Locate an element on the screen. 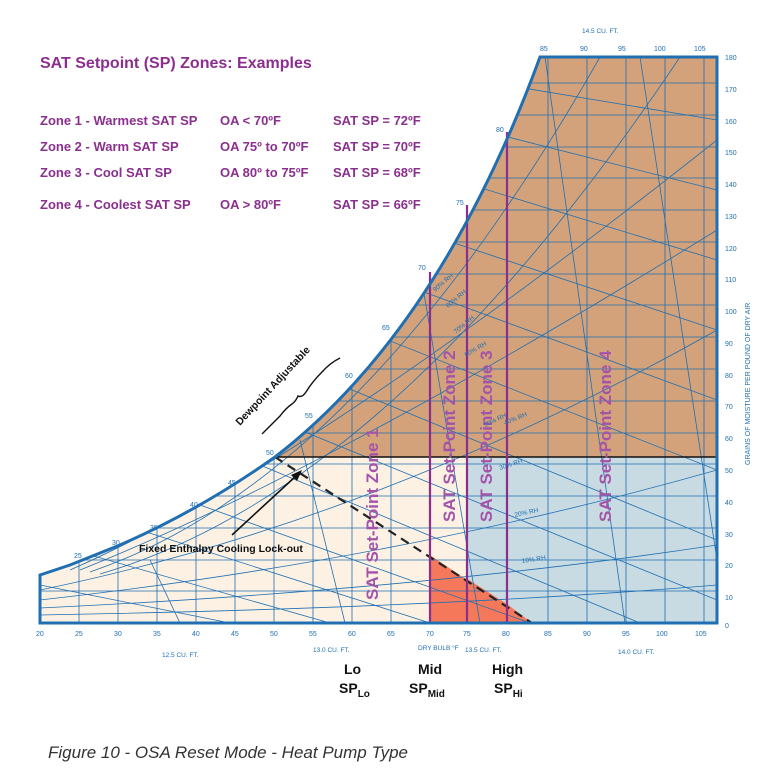 The width and height of the screenshot is (768, 782). y-tick: 20 is located at coordinates (729, 566).